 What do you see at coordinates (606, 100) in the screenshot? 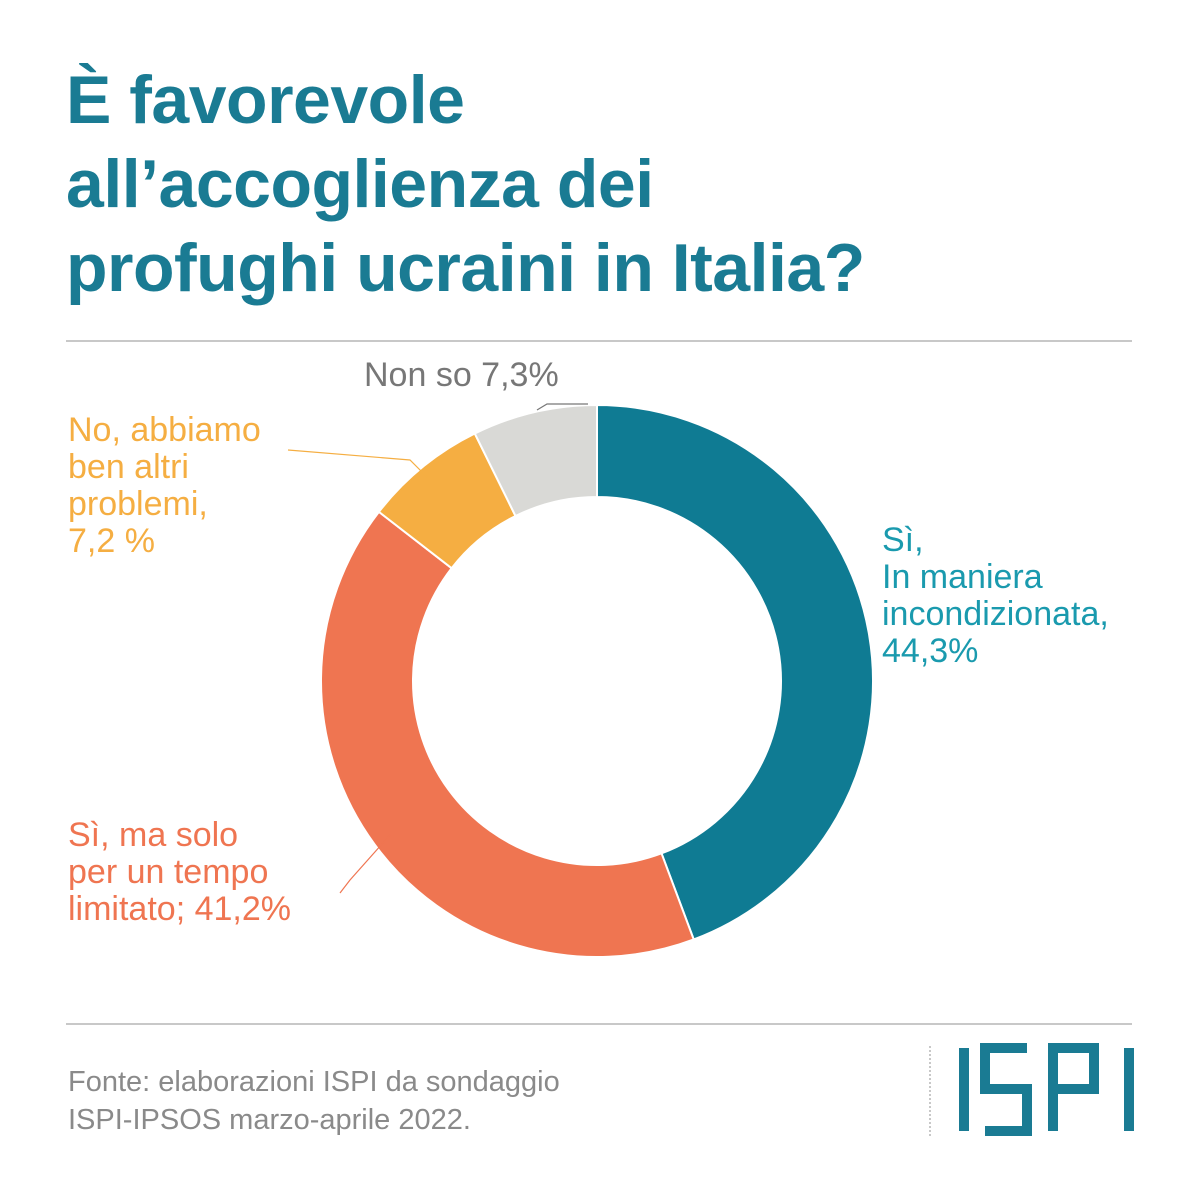
I see `title-line-1: È favorevole` at bounding box center [606, 100].